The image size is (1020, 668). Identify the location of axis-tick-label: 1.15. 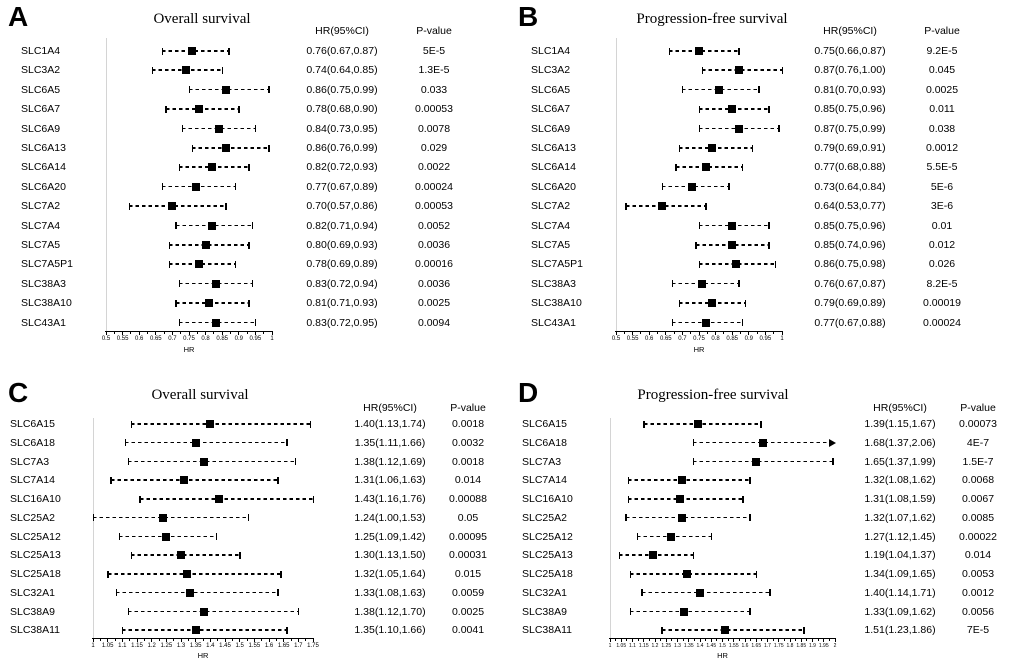
(137, 646).